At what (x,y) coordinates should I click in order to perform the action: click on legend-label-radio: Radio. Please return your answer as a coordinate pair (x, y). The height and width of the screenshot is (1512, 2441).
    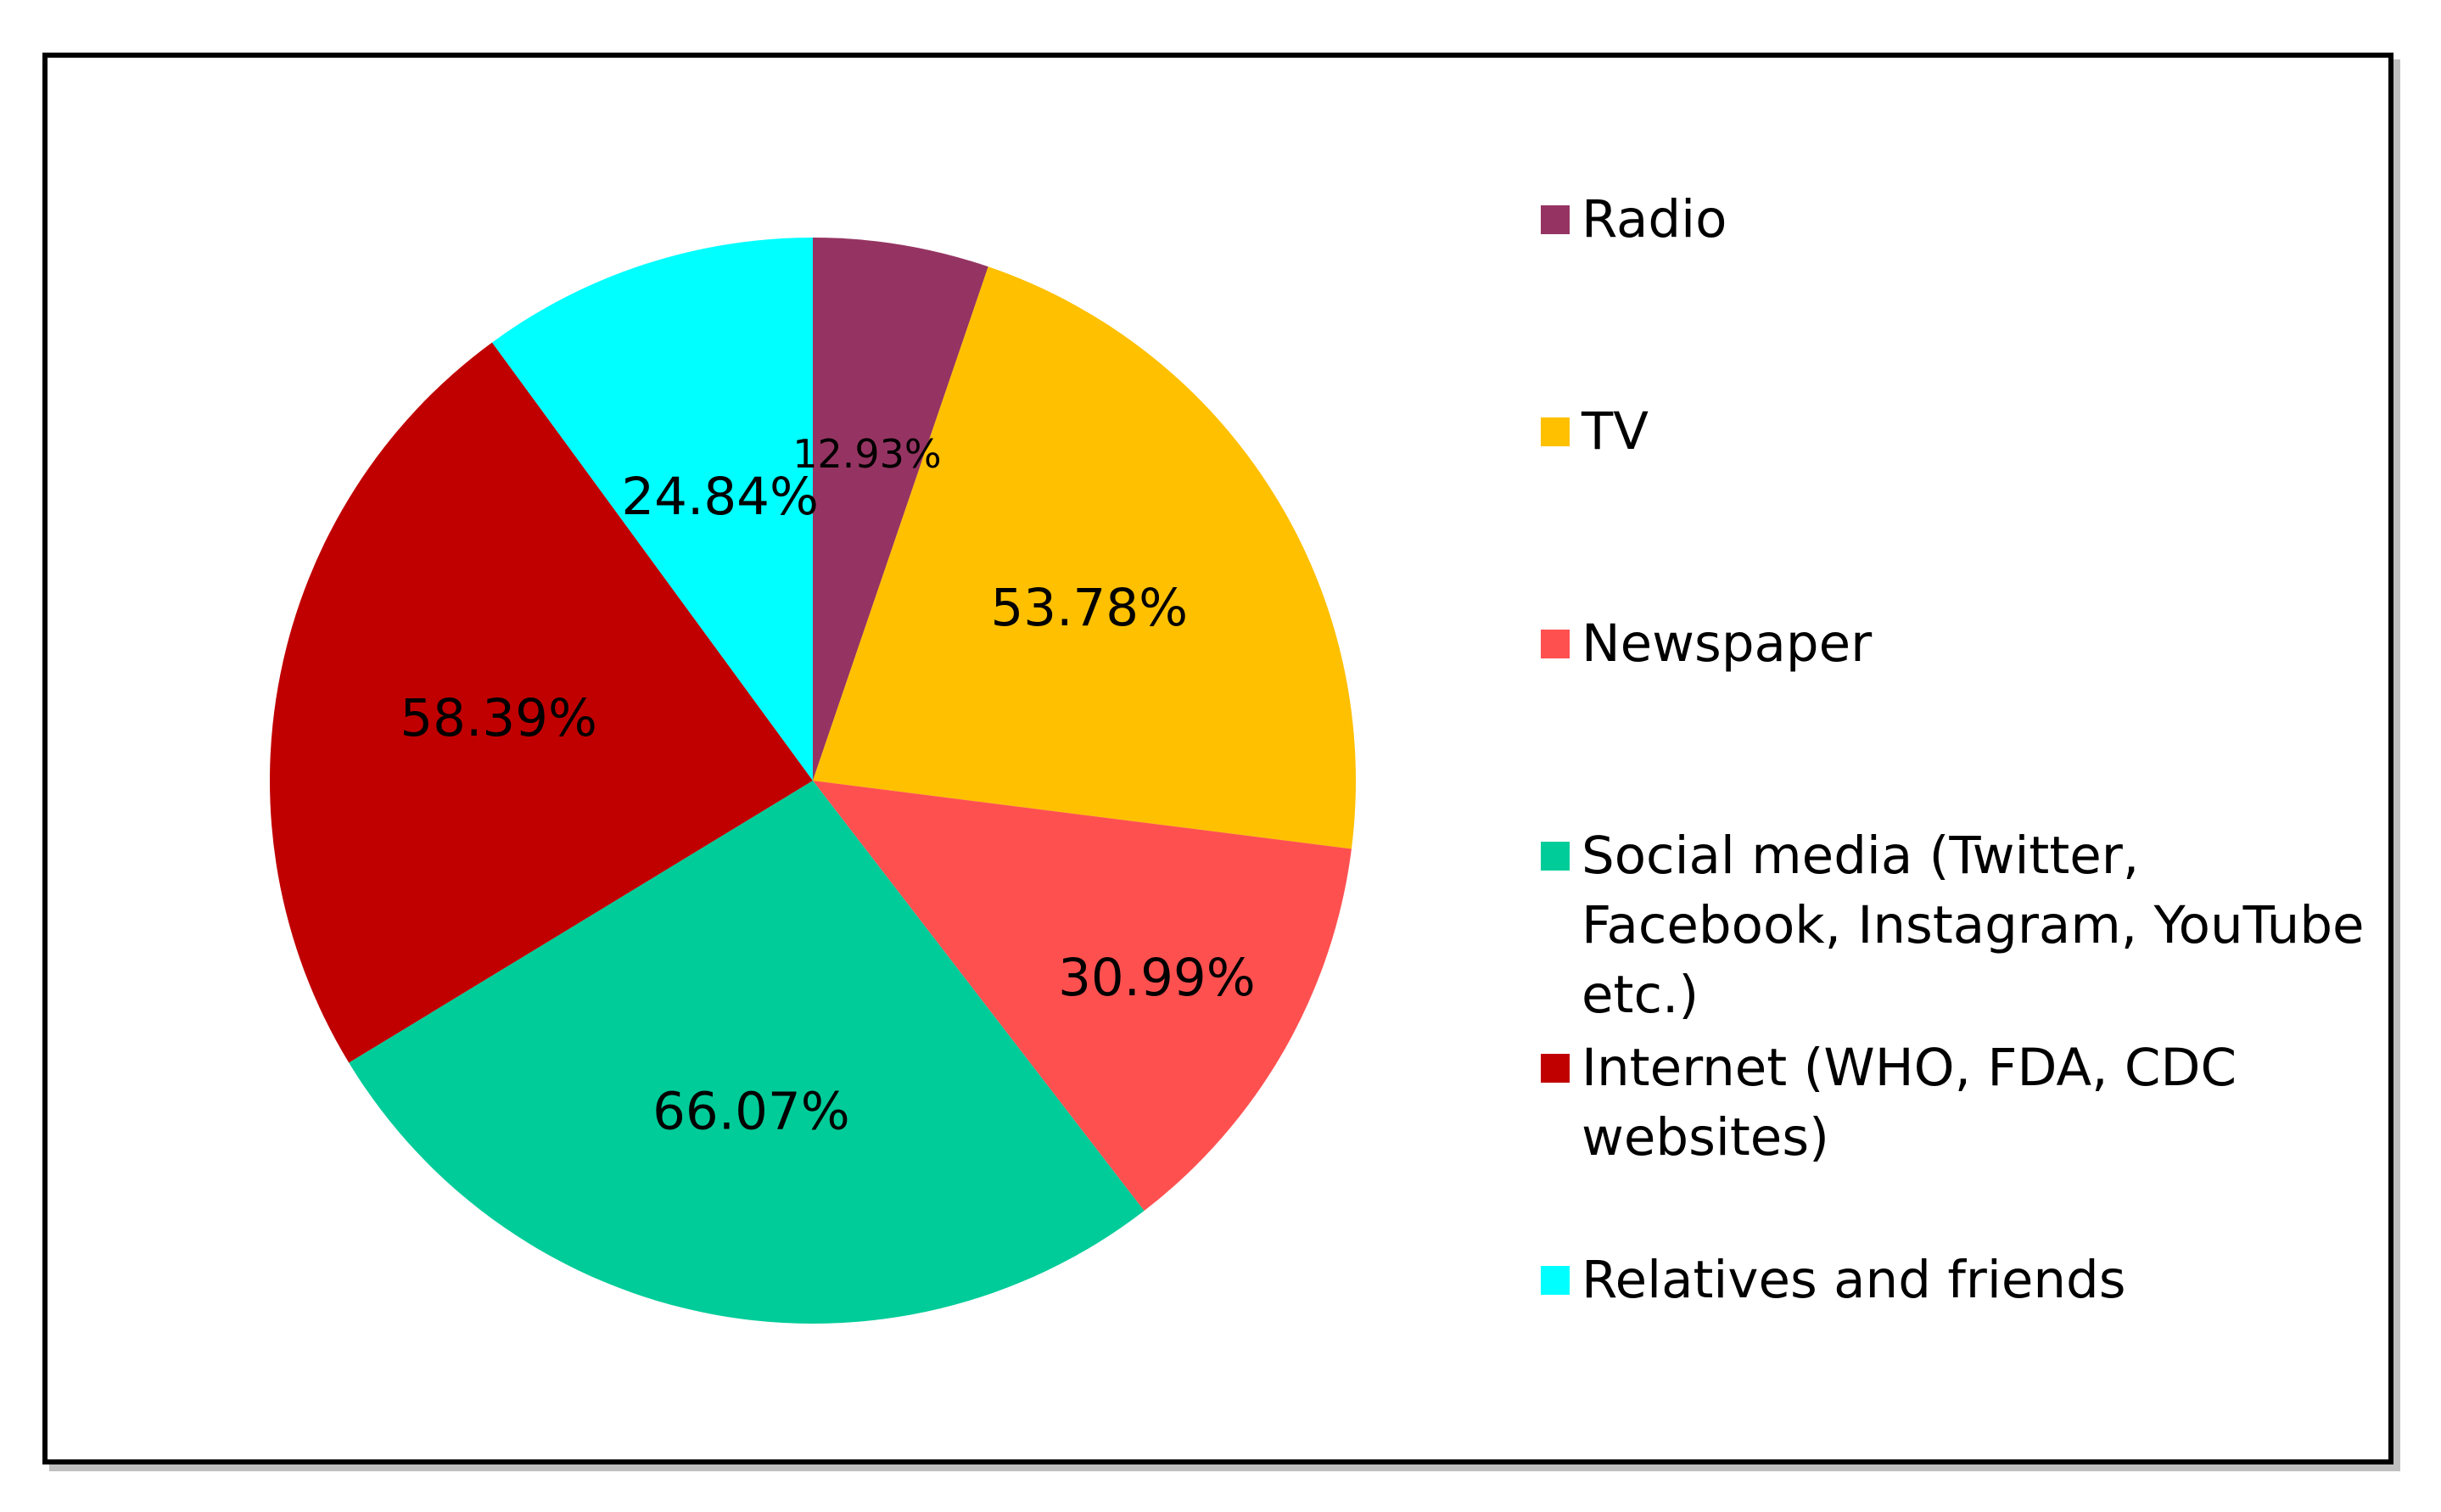
    Looking at the image, I should click on (1654, 219).